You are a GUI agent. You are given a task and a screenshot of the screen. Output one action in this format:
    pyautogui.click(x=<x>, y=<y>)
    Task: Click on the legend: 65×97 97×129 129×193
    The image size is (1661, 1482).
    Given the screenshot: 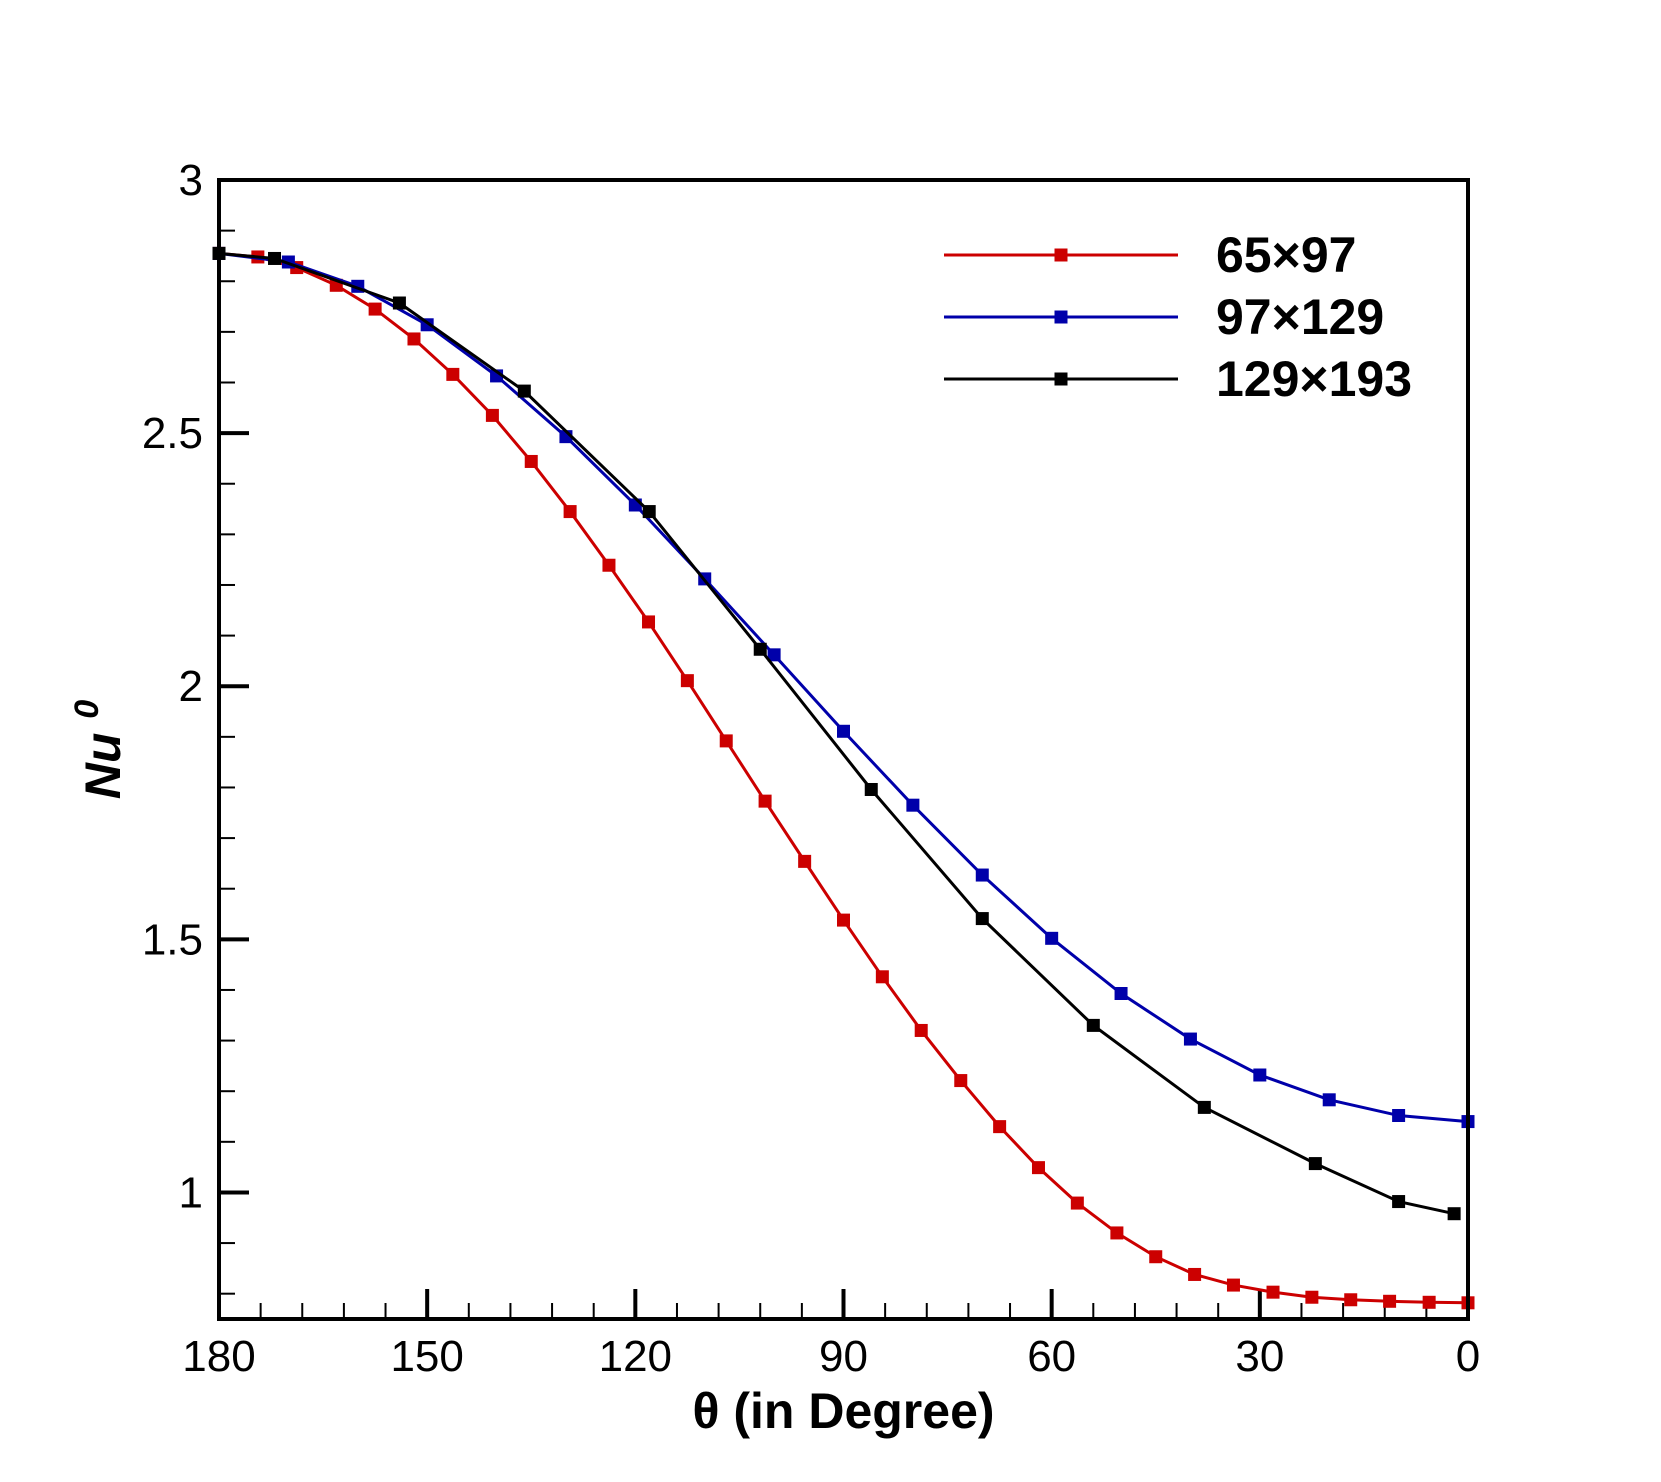 What is the action you would take?
    pyautogui.click(x=1178, y=317)
    